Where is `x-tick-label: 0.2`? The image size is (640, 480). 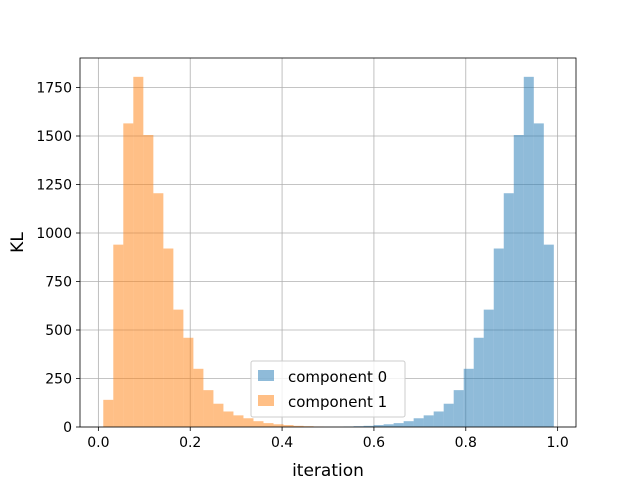
x-tick-label: 0.2 is located at coordinates (190, 443).